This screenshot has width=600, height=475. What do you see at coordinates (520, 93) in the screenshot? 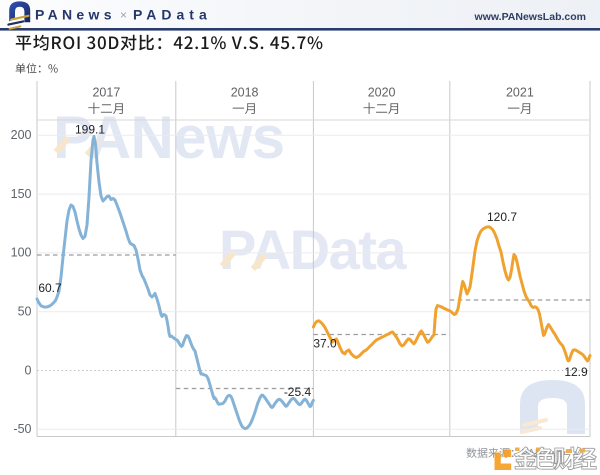
I see `svg-text: 2021` at bounding box center [520, 93].